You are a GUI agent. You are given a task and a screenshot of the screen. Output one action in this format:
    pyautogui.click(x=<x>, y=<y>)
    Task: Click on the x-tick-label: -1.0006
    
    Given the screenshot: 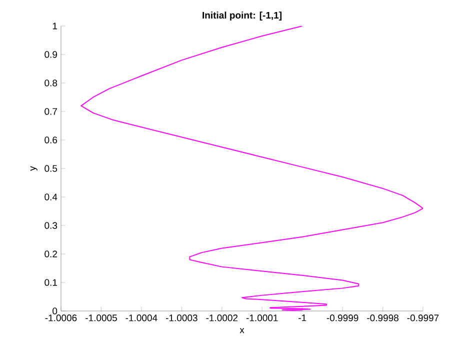 What is the action you would take?
    pyautogui.click(x=61, y=318)
    